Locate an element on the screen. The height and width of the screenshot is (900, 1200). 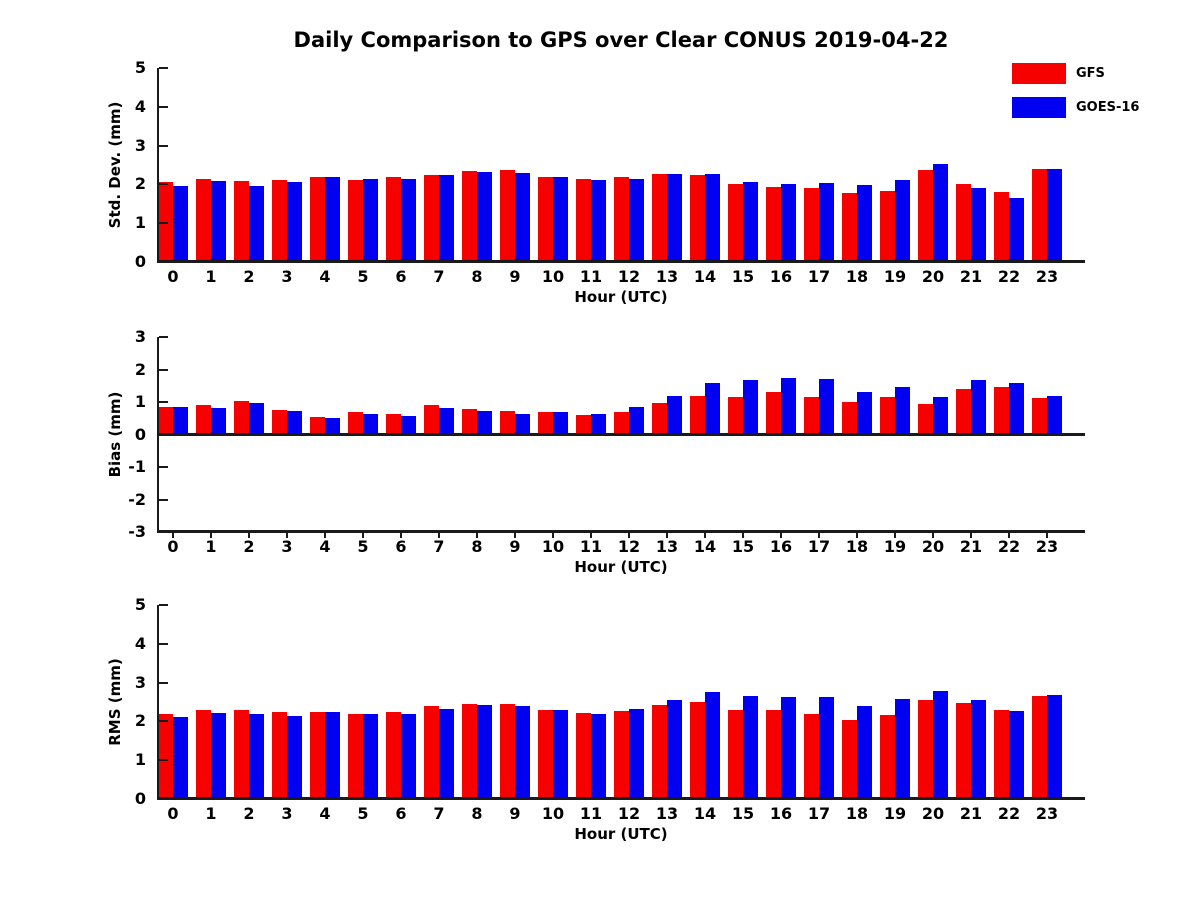
x-tick-label: 17 is located at coordinates (819, 276).